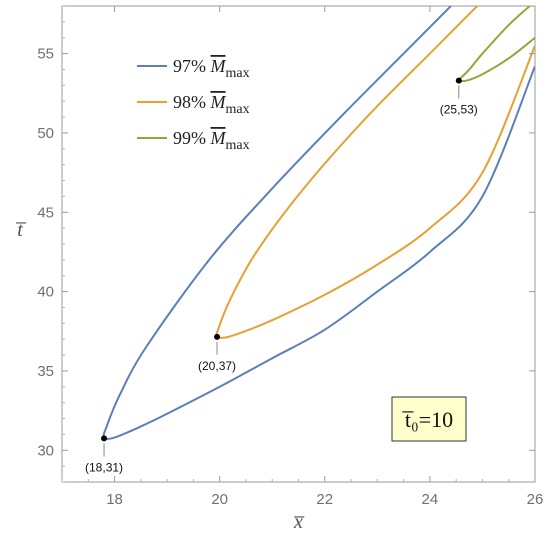 The image size is (550, 538). Describe the element at coordinates (45, 371) in the screenshot. I see `y-tick-label: 35` at that location.